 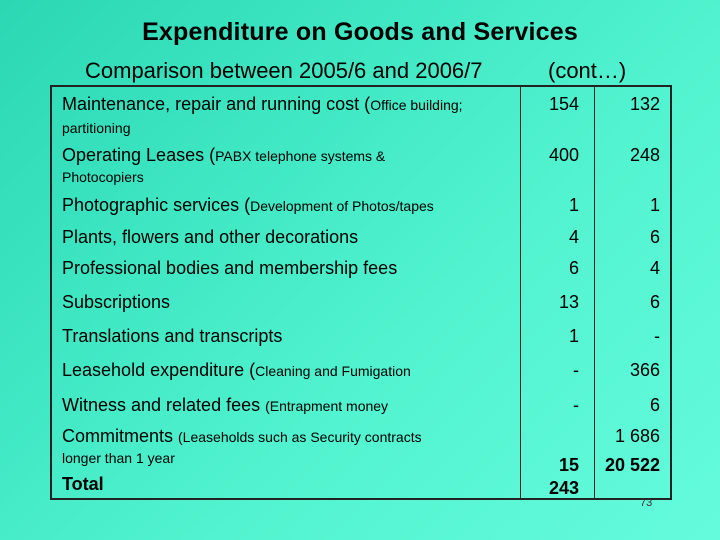 What do you see at coordinates (520, 292) in the screenshot?
I see `column-divider-left` at bounding box center [520, 292].